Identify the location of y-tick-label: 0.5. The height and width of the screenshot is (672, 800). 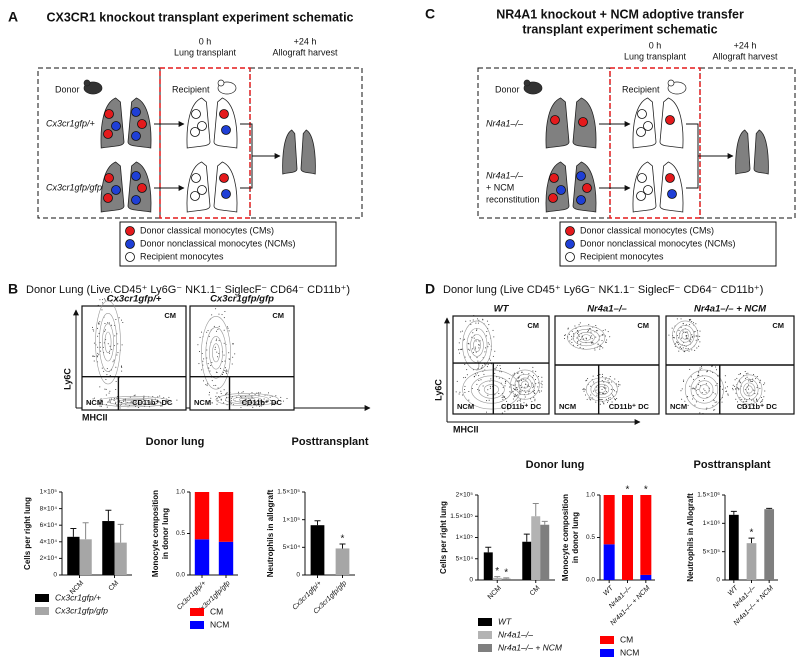
(180, 533).